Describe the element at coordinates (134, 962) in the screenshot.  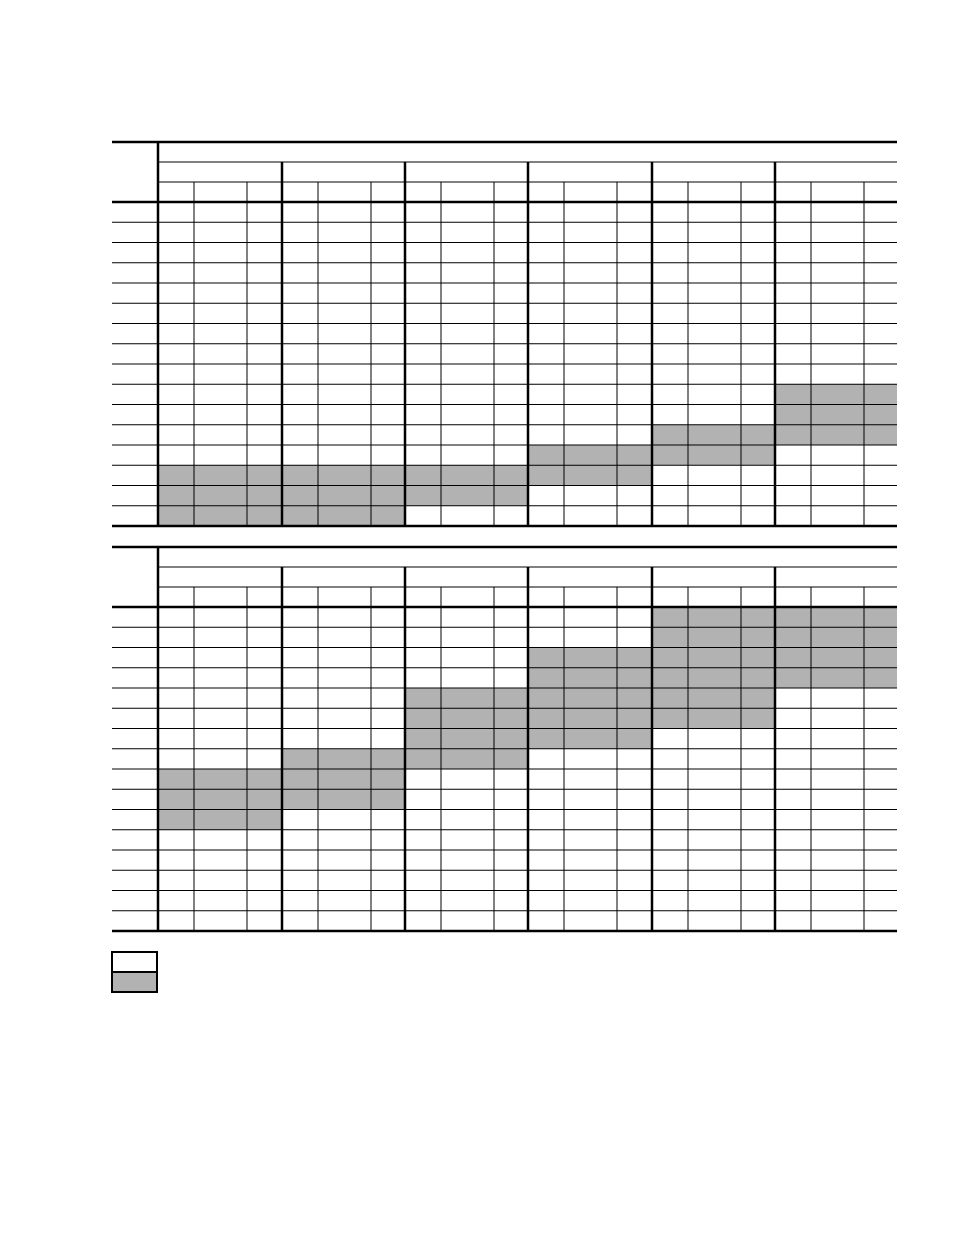
I see `legend-swatch-unshaded` at that location.